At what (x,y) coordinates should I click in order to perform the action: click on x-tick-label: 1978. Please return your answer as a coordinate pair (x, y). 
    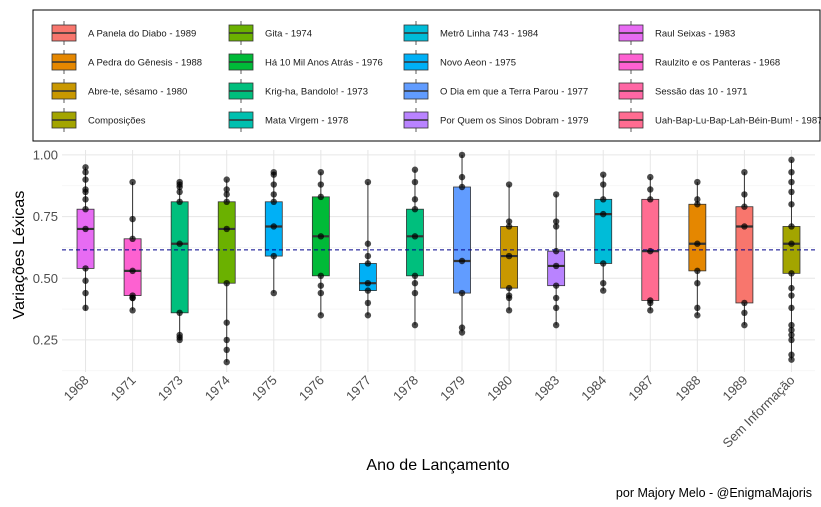
    Looking at the image, I should click on (405, 388).